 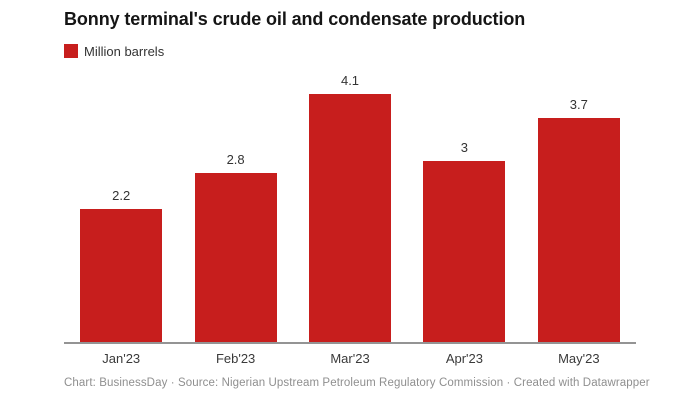 What do you see at coordinates (578, 230) in the screenshot?
I see `bar-May'23` at bounding box center [578, 230].